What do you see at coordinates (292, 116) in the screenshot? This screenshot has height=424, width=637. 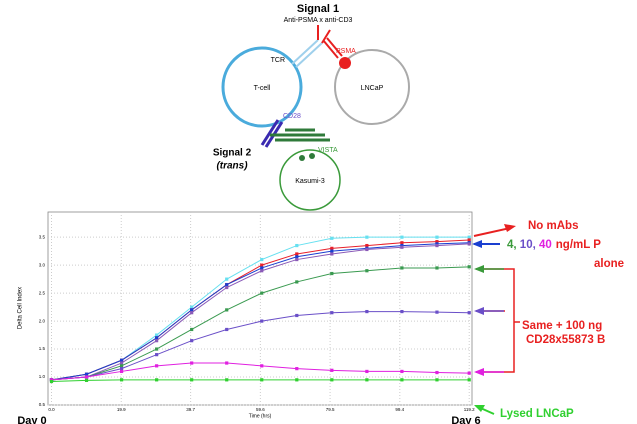 I see `label: CD28` at bounding box center [292, 116].